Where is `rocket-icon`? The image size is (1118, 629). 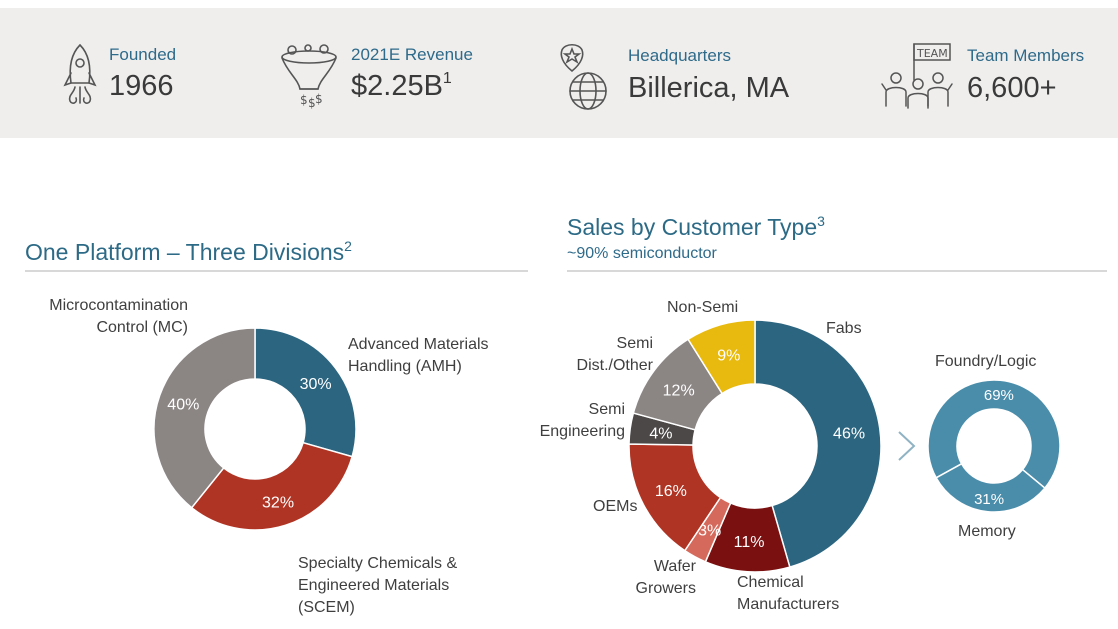 rocket-icon is located at coordinates (80, 73).